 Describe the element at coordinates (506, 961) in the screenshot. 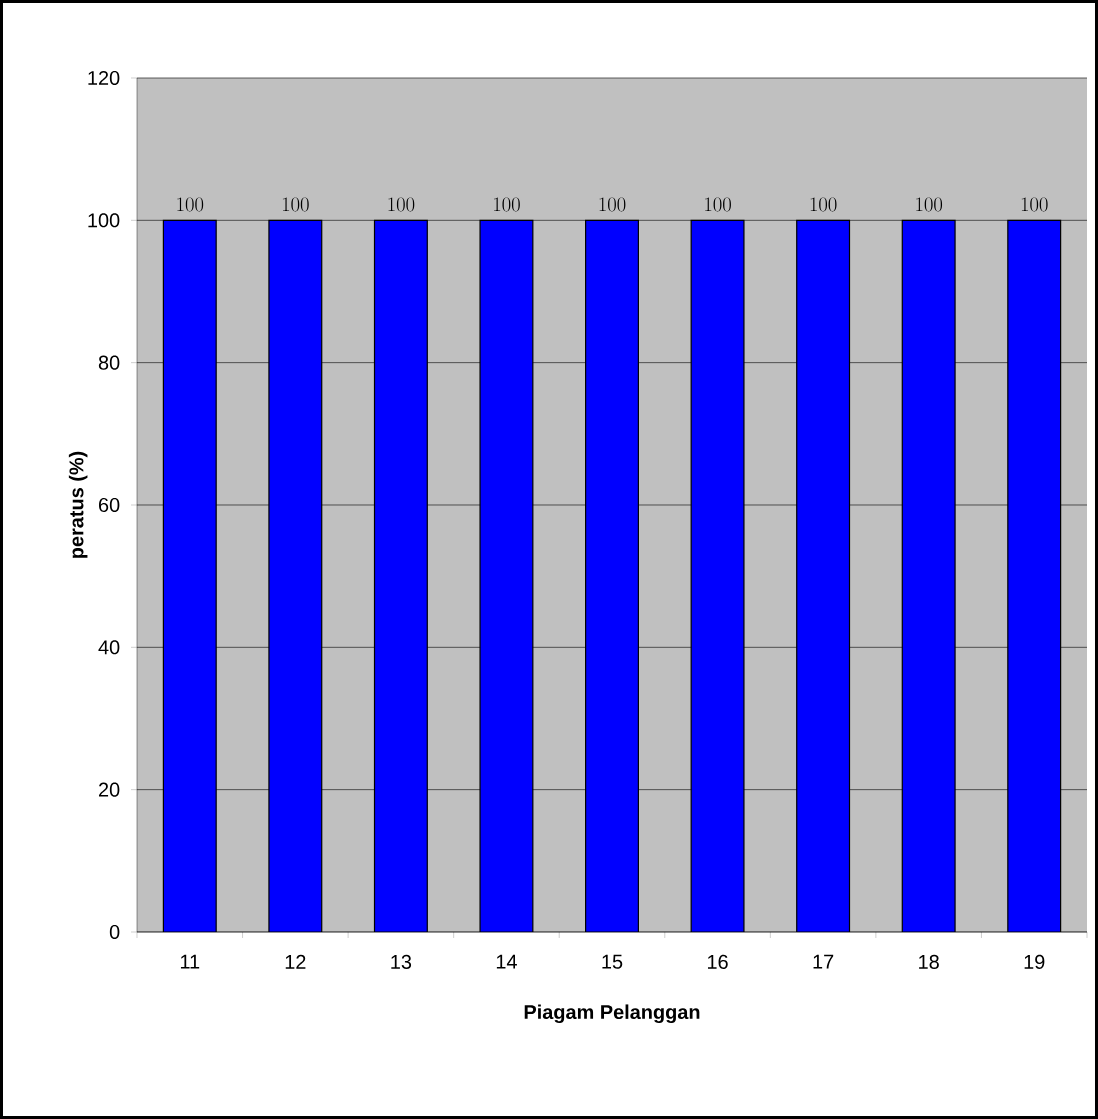

I see `x-tick-label: 14` at that location.